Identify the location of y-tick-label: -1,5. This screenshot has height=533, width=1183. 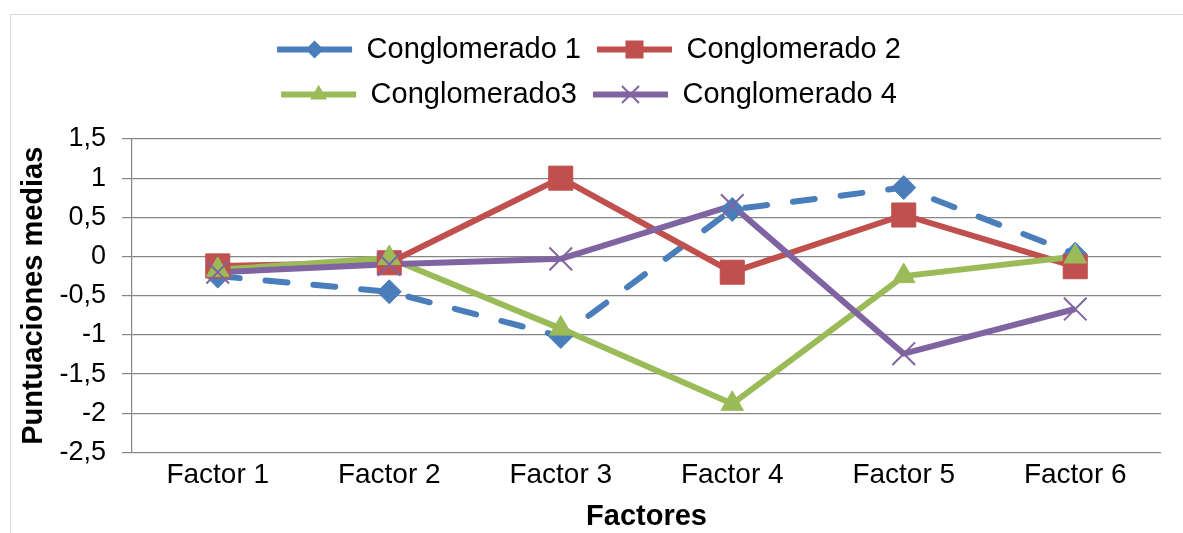
(82, 372).